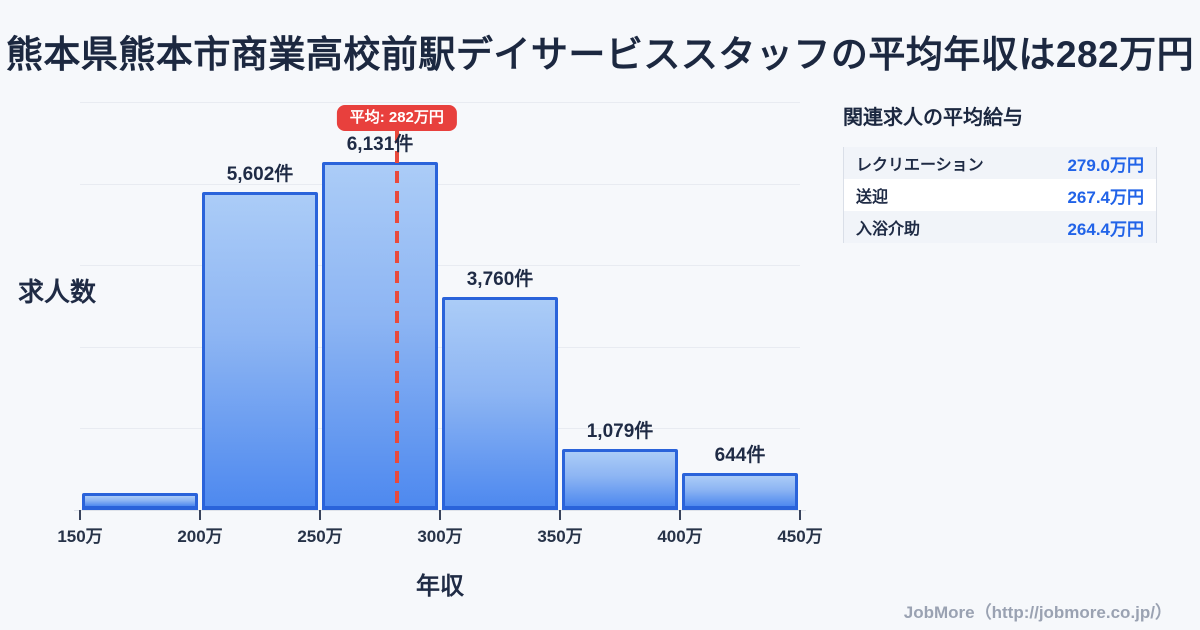  What do you see at coordinates (320, 536) in the screenshot?
I see `x-axis-tick-label: 250万` at bounding box center [320, 536].